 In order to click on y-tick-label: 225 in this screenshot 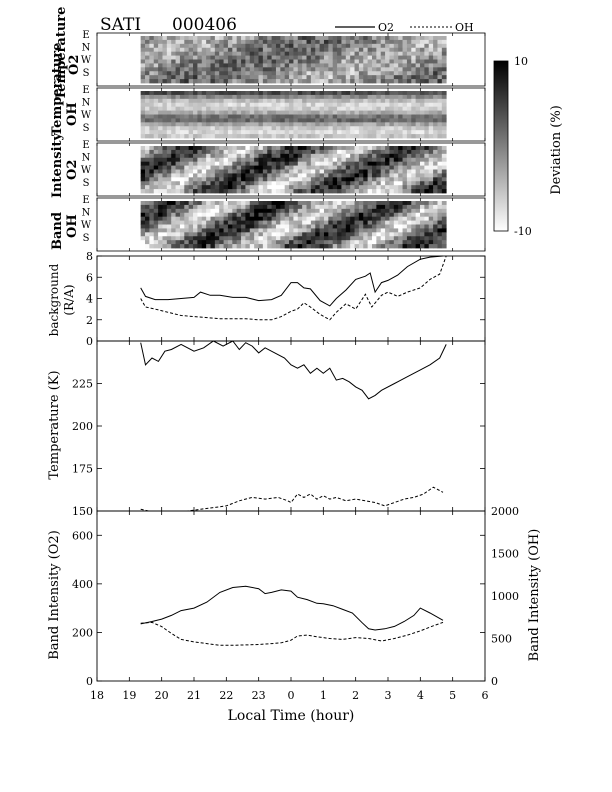, I will do `click(82, 384)`.